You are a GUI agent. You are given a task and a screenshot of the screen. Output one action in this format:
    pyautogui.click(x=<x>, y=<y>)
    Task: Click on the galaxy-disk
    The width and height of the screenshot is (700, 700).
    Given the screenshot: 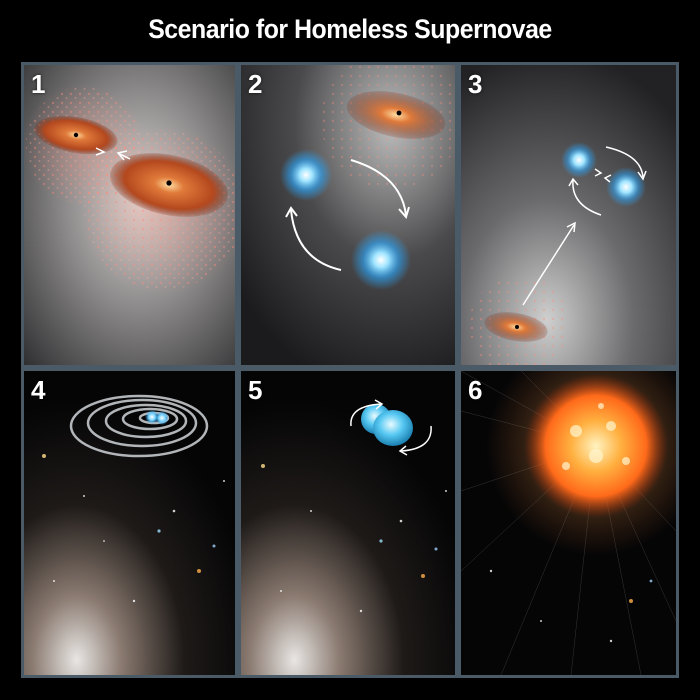 What is the action you would take?
    pyautogui.click(x=396, y=115)
    